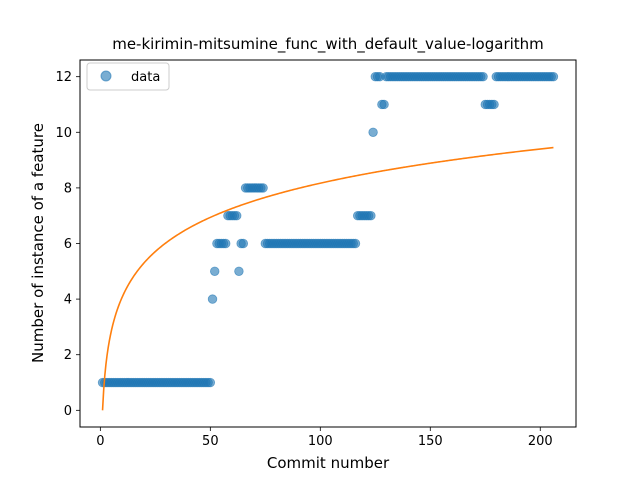 Image resolution: width=640 pixels, height=480 pixels. Describe the element at coordinates (63, 133) in the screenshot. I see `y-tick-label: 10` at that location.